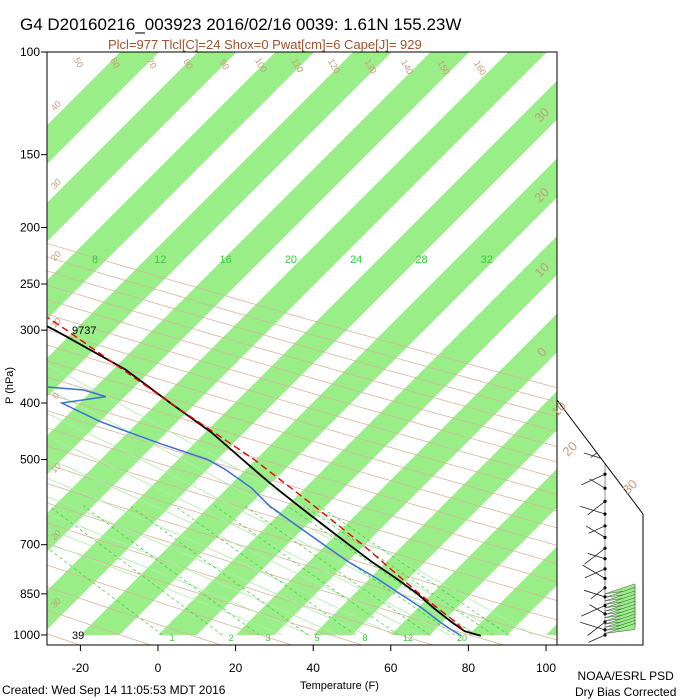 The width and height of the screenshot is (700, 700). Describe the element at coordinates (291, 260) in the screenshot. I see `mixing-ratio-label: 20` at that location.